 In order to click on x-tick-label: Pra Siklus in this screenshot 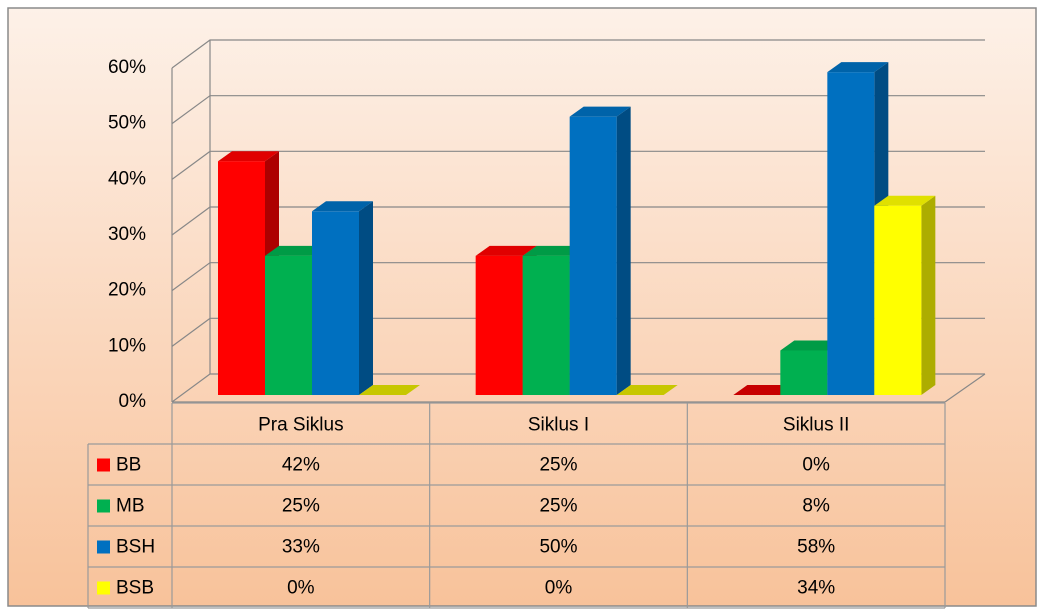, I will do `click(301, 425)`.